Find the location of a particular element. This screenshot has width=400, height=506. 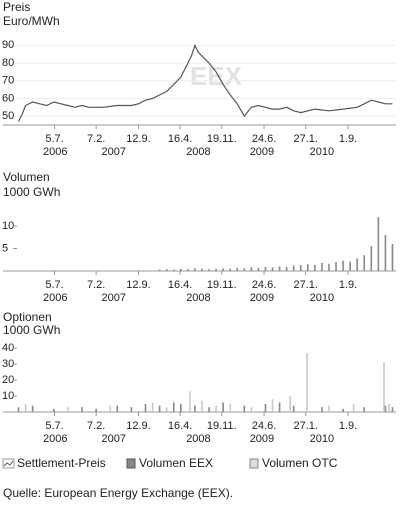

source-note: Quelle: European Energy Exchange (EEX). is located at coordinates (118, 493).